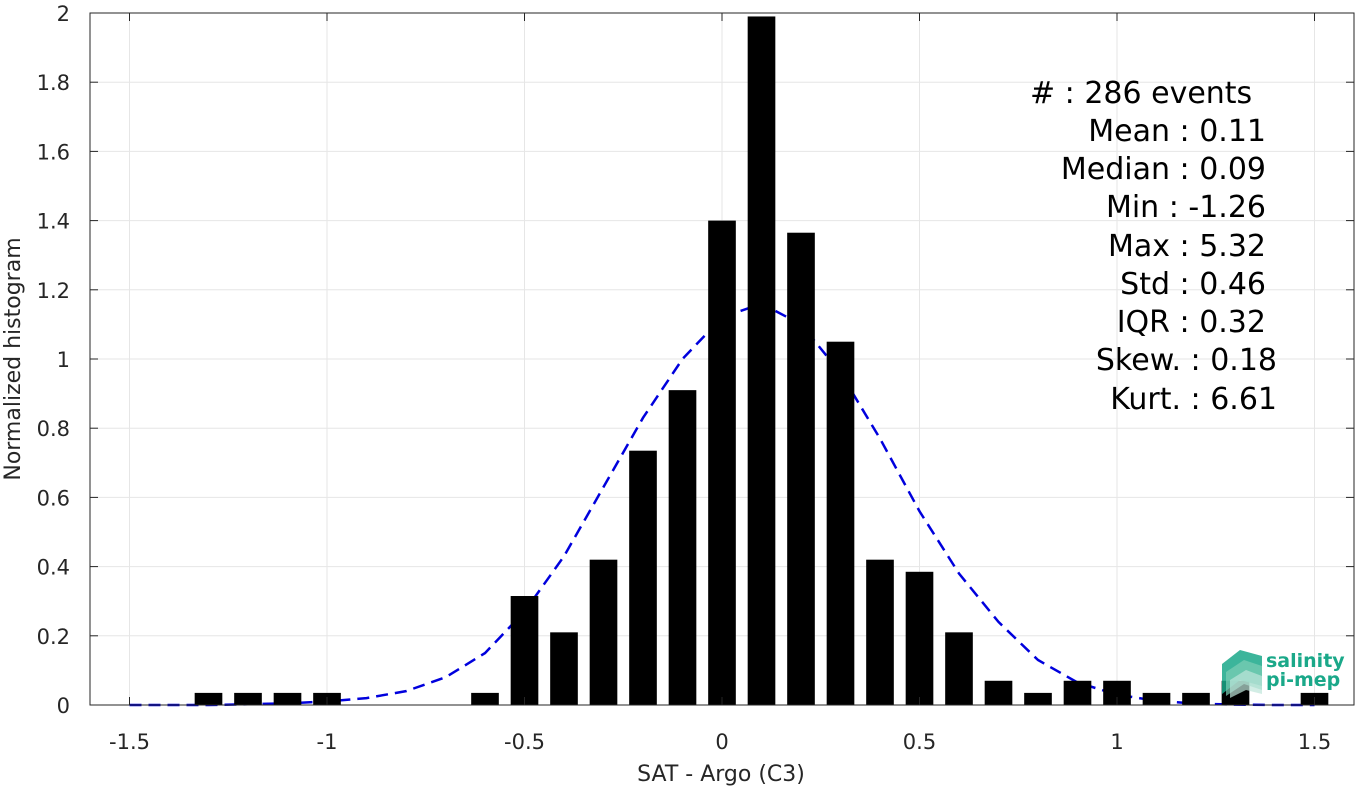 This screenshot has height=787, width=1367. What do you see at coordinates (53, 222) in the screenshot?
I see `y-tick-label: 1.4` at bounding box center [53, 222].